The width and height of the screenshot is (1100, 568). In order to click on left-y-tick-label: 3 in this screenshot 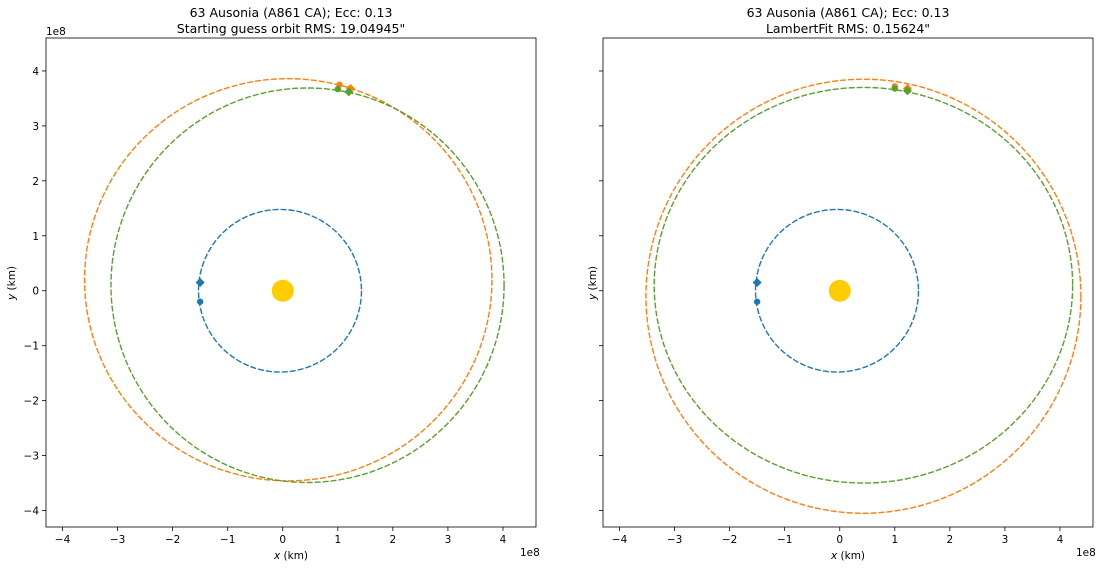, I will do `click(35, 127)`.